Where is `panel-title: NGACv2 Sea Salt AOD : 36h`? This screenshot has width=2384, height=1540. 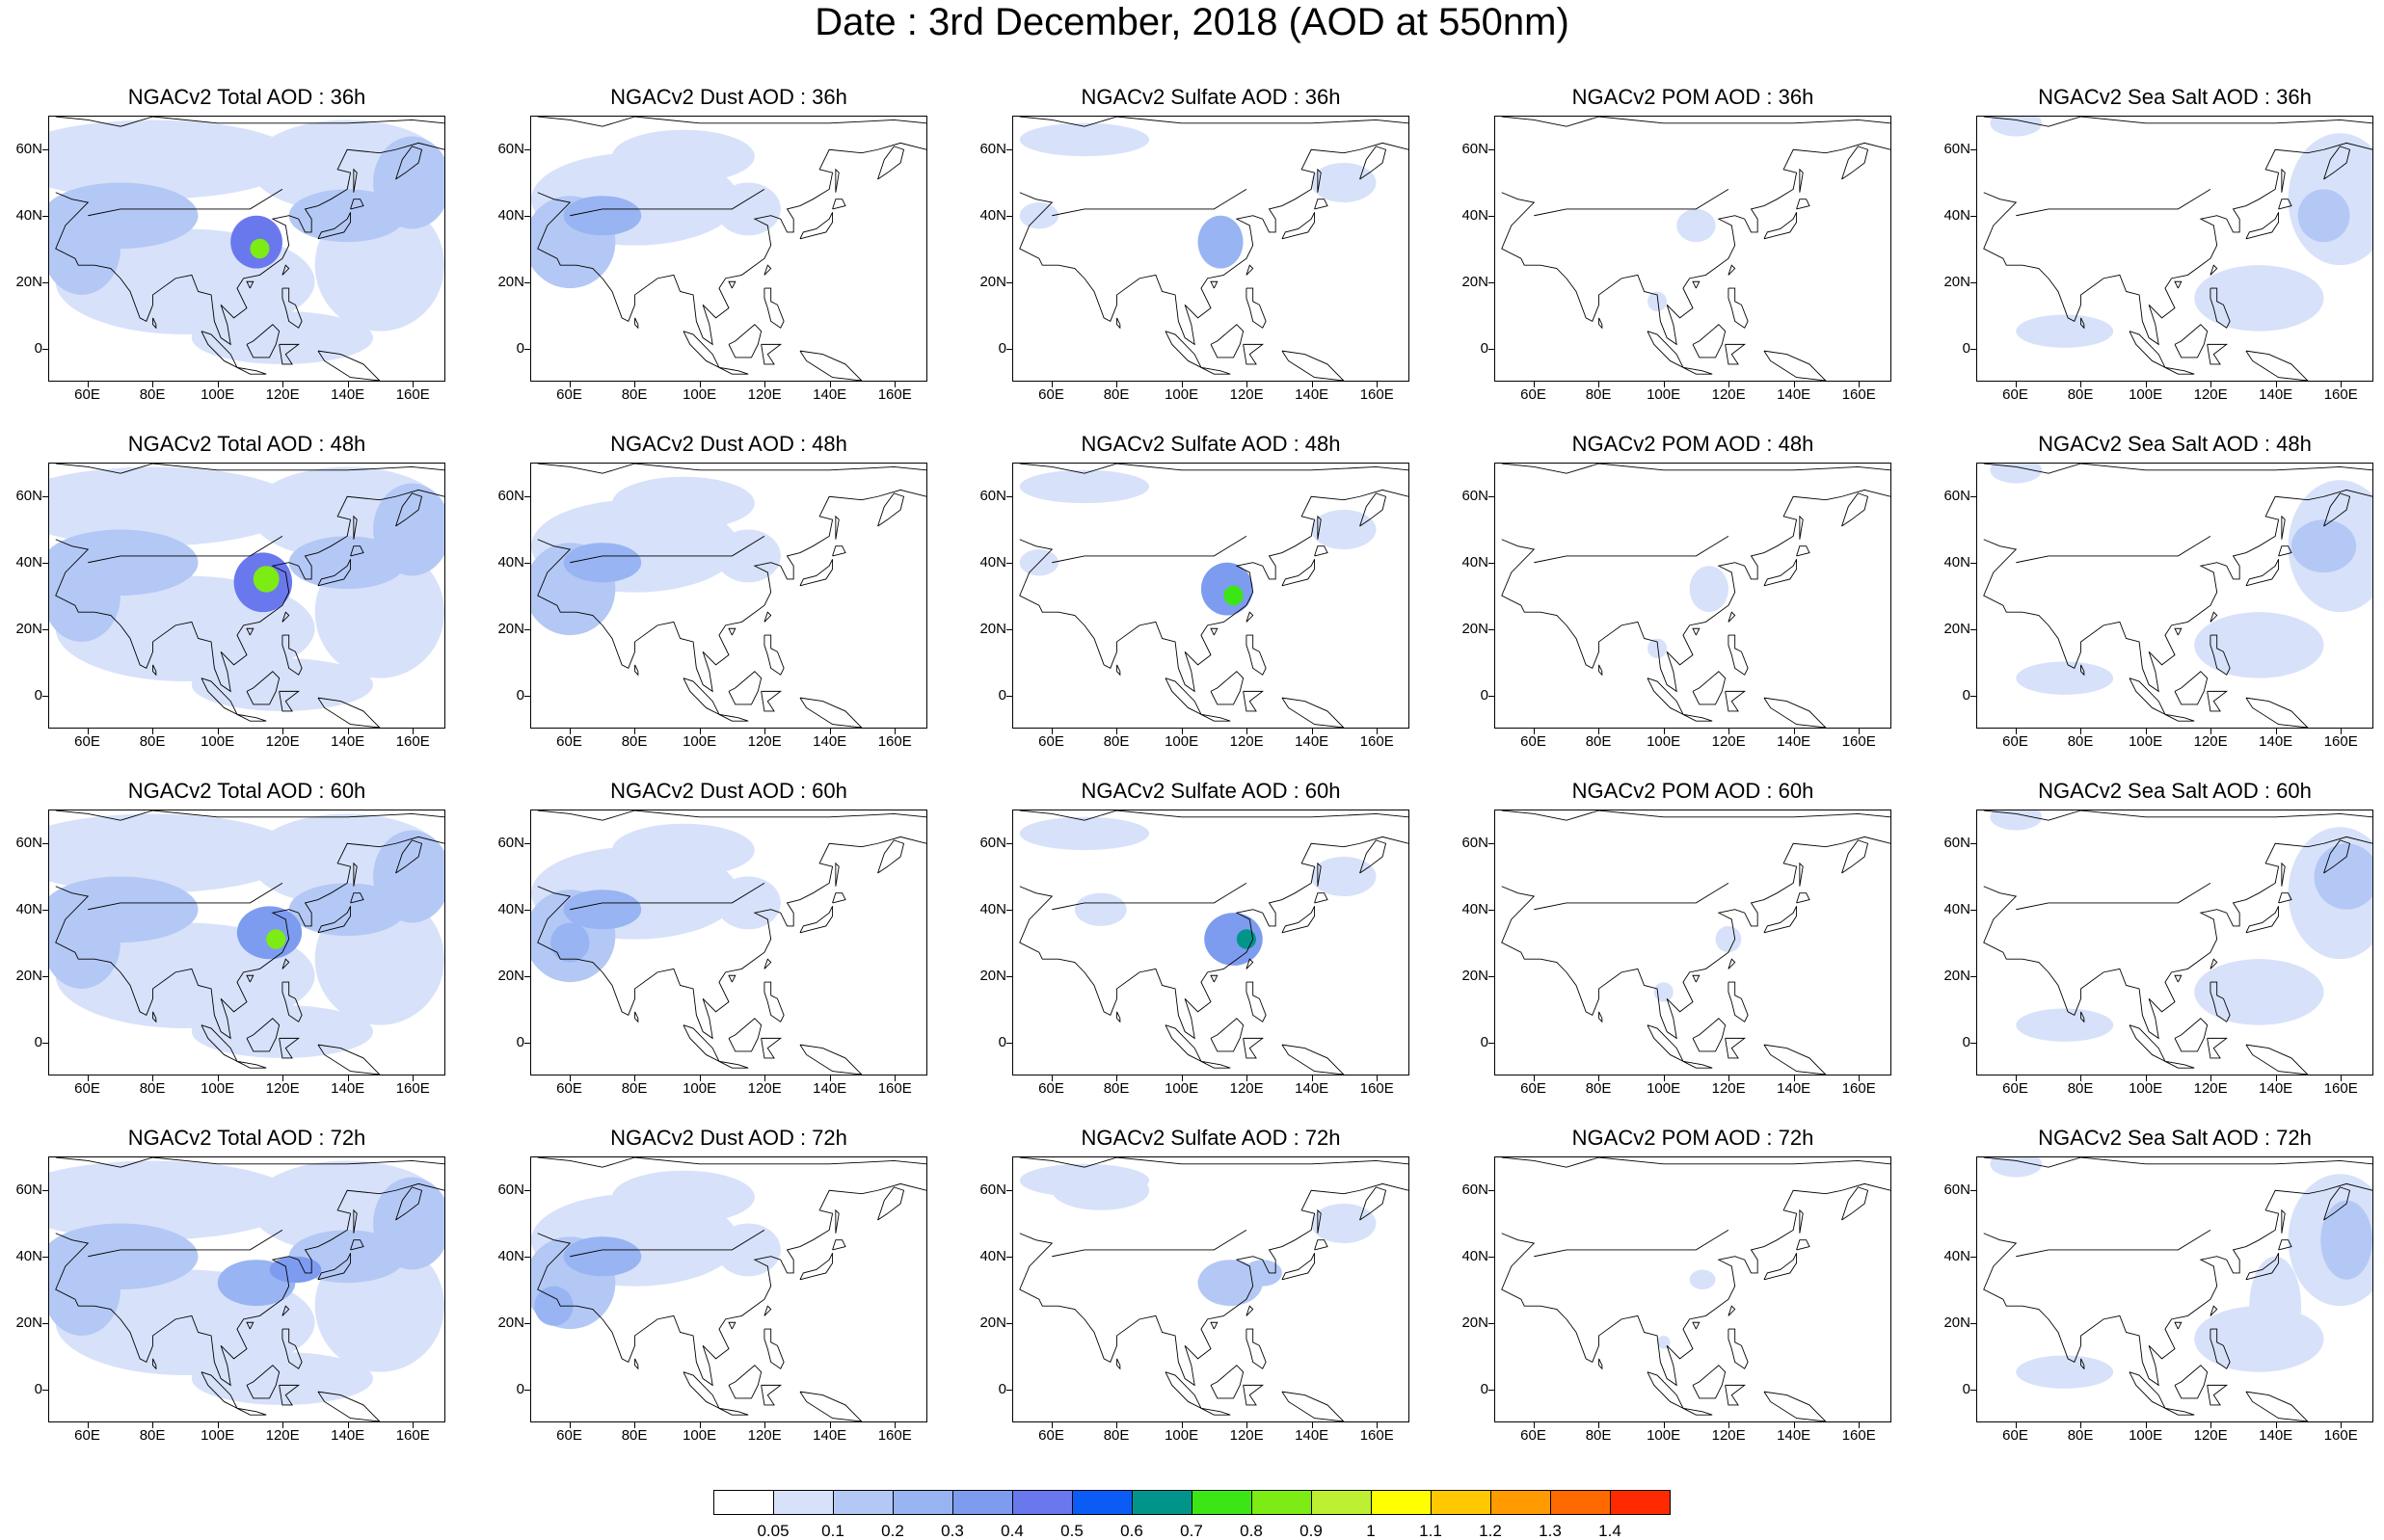 panel-title: NGACv2 Sea Salt AOD : 36h is located at coordinates (2175, 97).